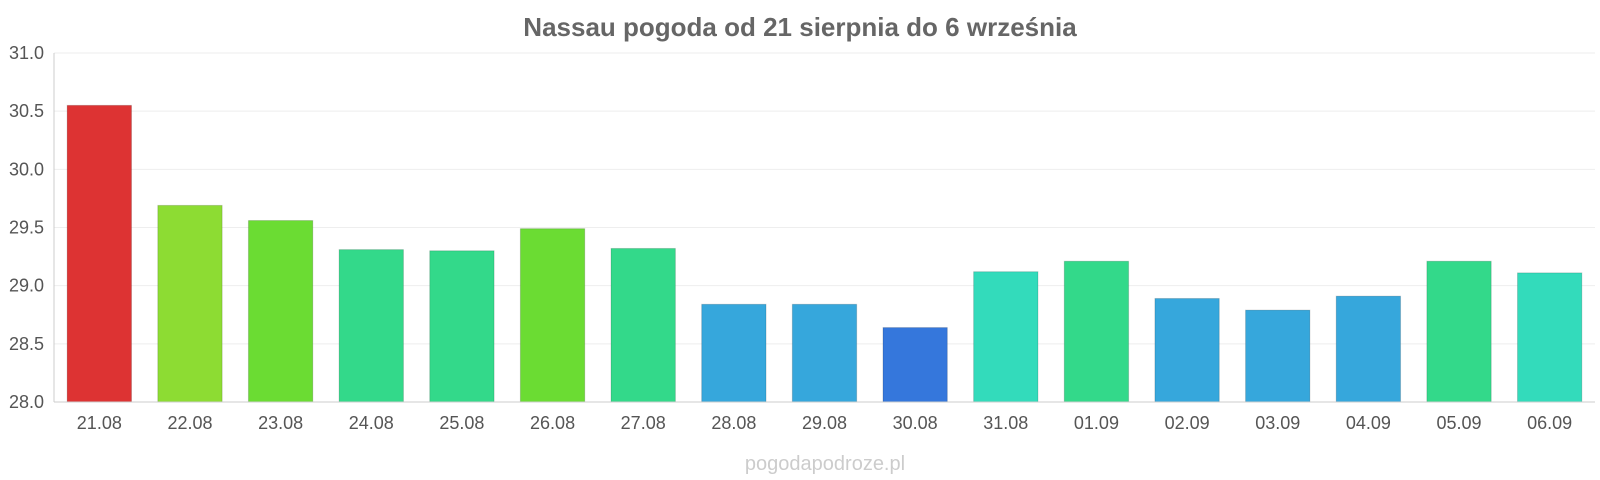 The image size is (1600, 480). Describe the element at coordinates (190, 303) in the screenshot. I see `bar-22.08` at that location.